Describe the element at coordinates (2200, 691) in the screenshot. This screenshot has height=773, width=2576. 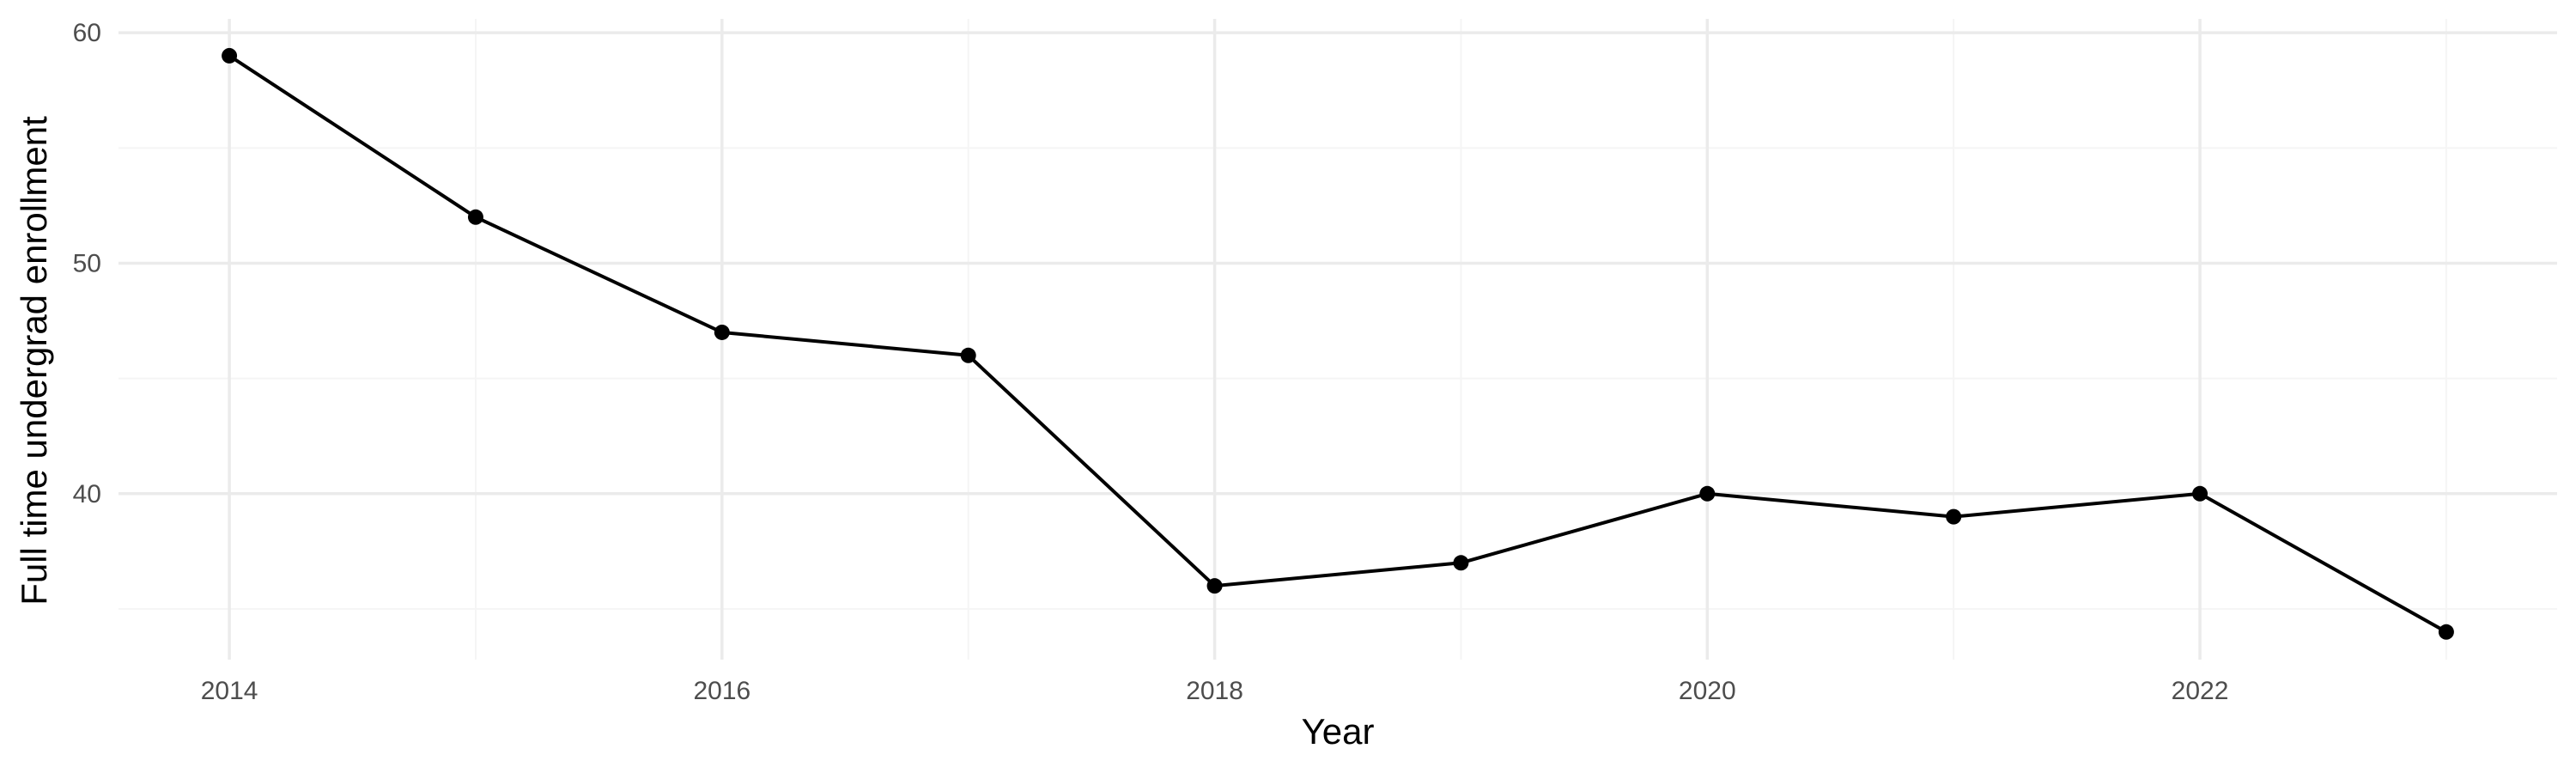
I see `x-tick-label: 2022` at that location.